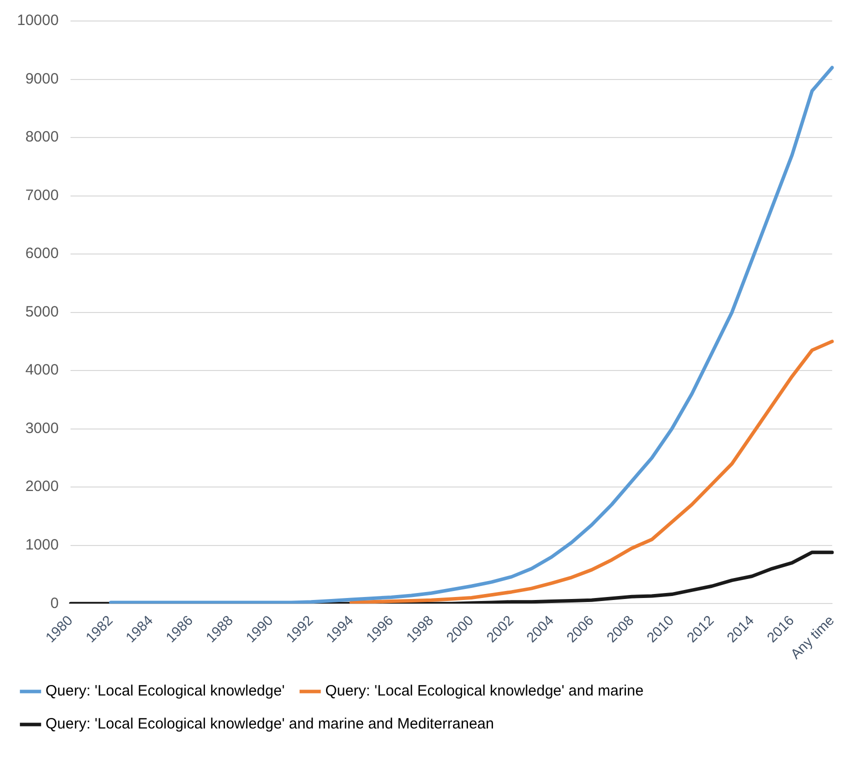  Describe the element at coordinates (42, 311) in the screenshot. I see `y-tick-label: 5000` at that location.